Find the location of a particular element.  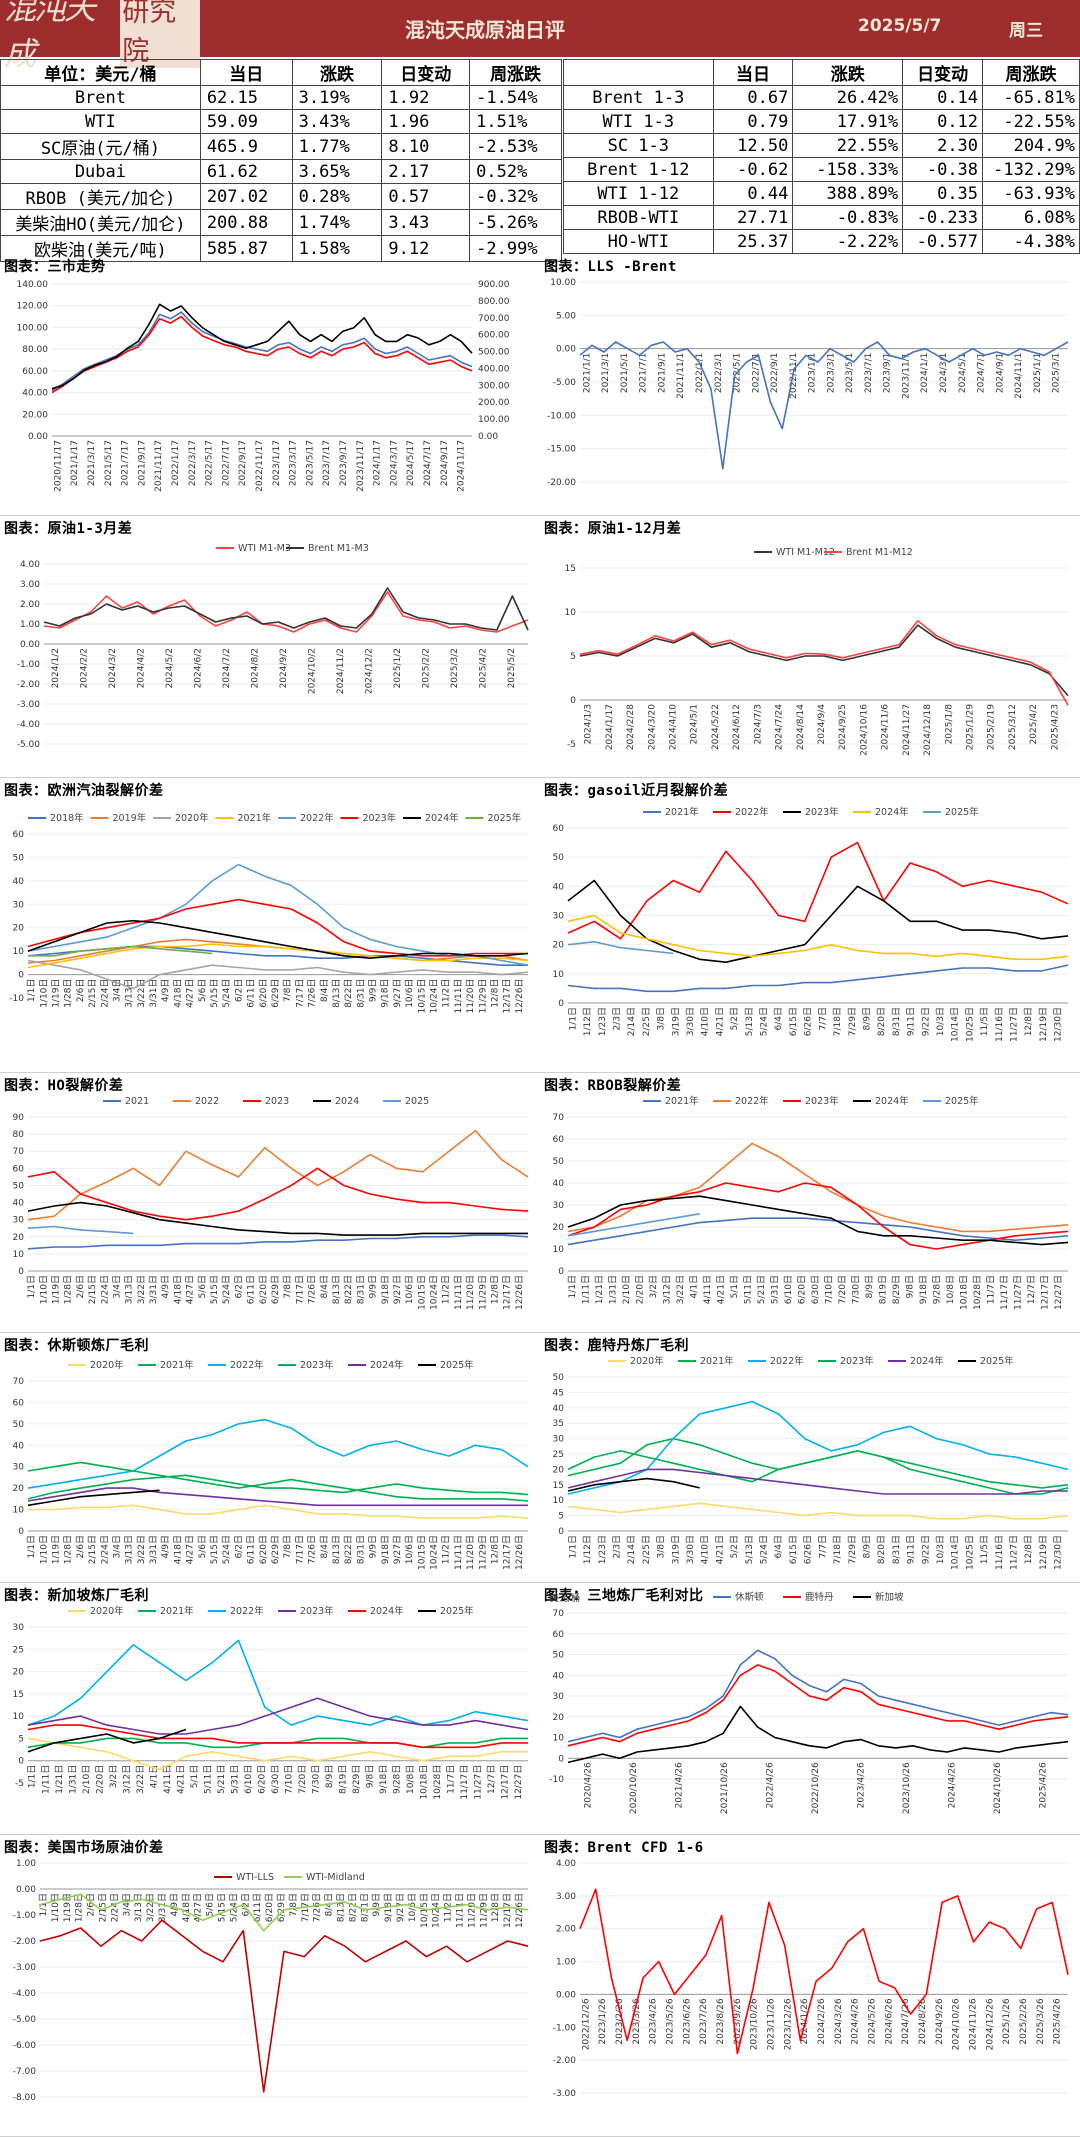

x-tick-label: 3/30日 is located at coordinates (690, 1549).